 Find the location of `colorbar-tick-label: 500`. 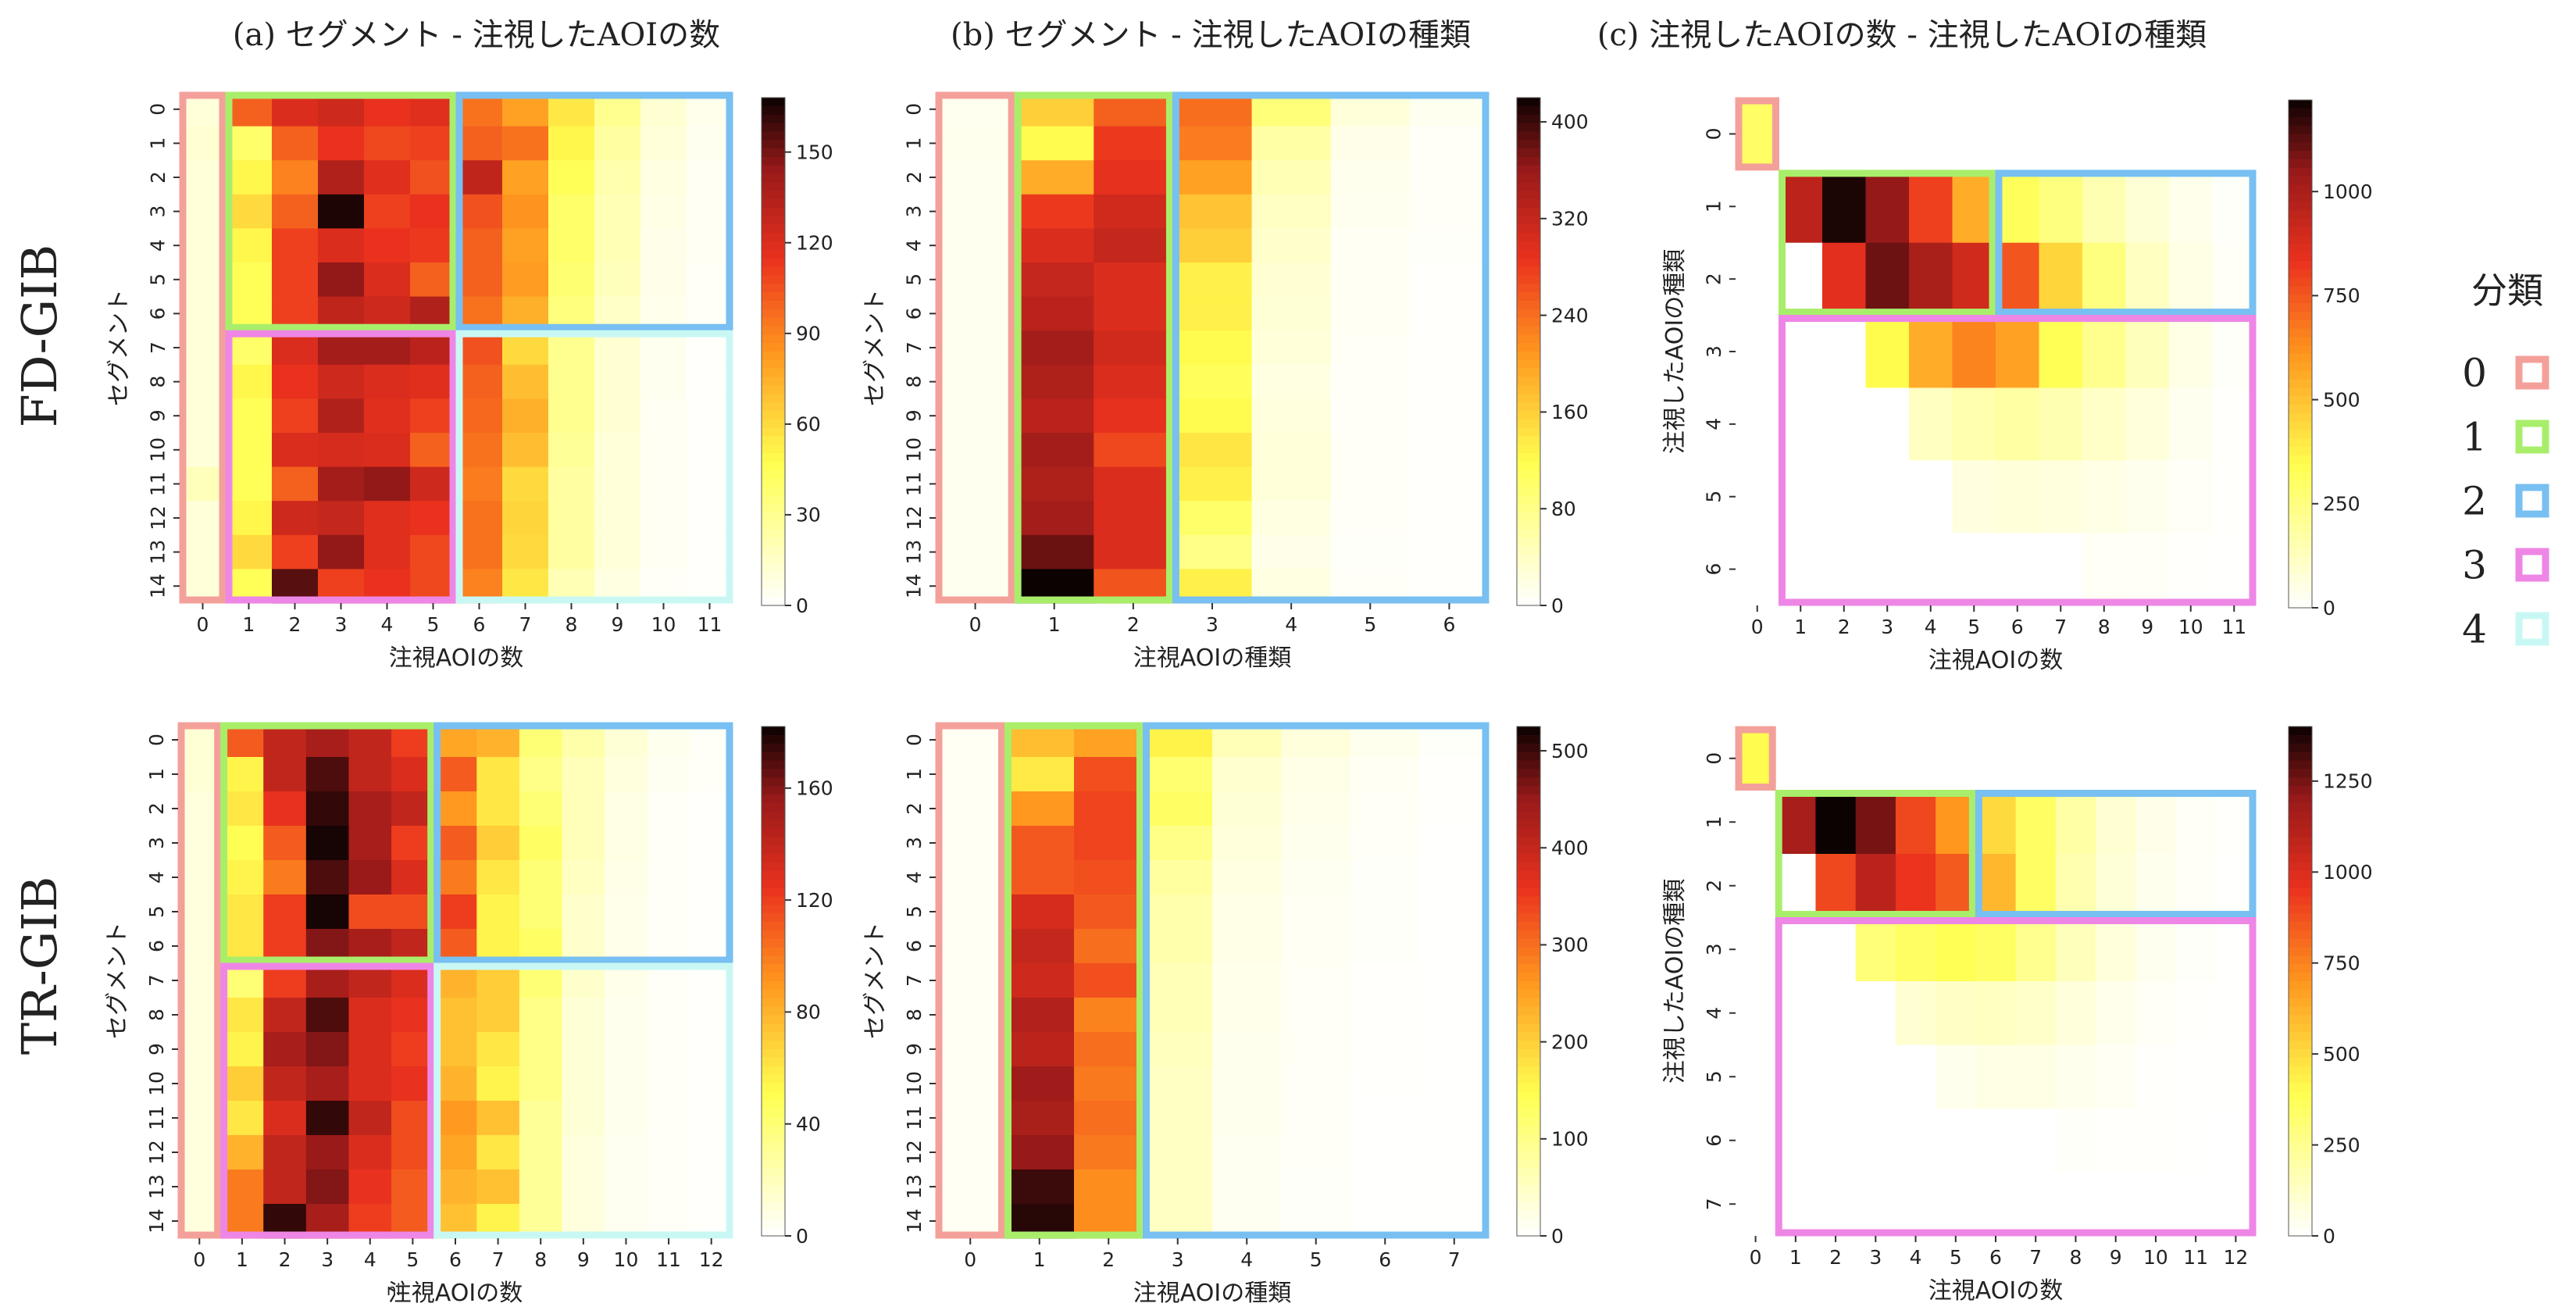

colorbar-tick-label: 500 is located at coordinates (2341, 1054).